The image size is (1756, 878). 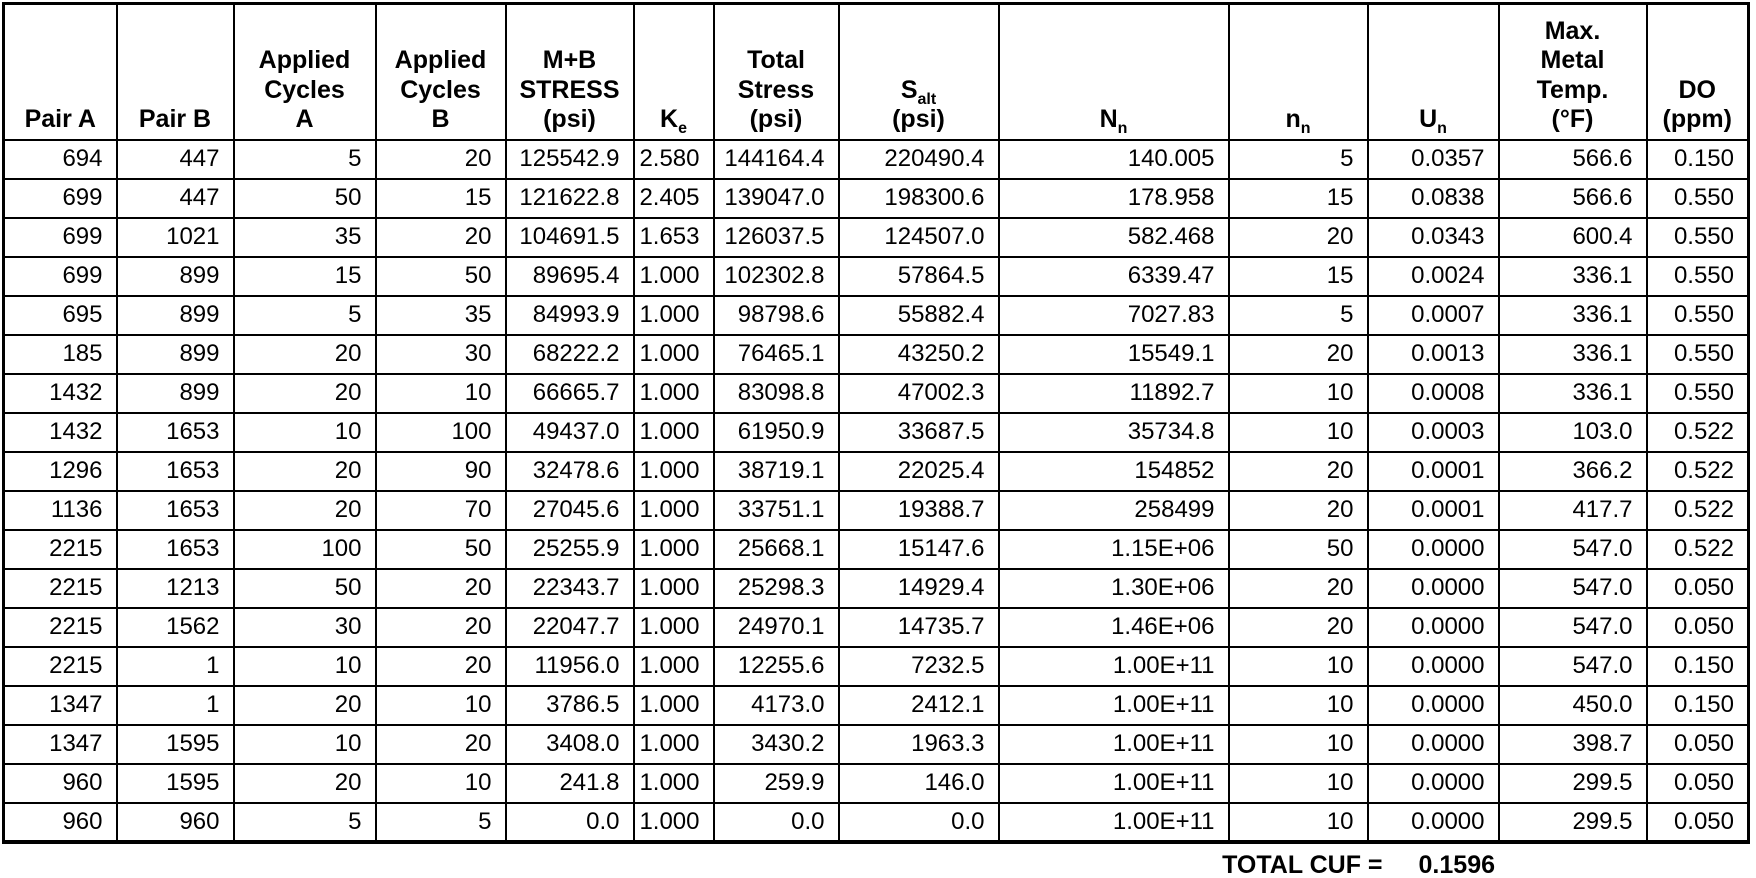 I want to click on cell-salt: 14735.7, so click(x=918, y=627).